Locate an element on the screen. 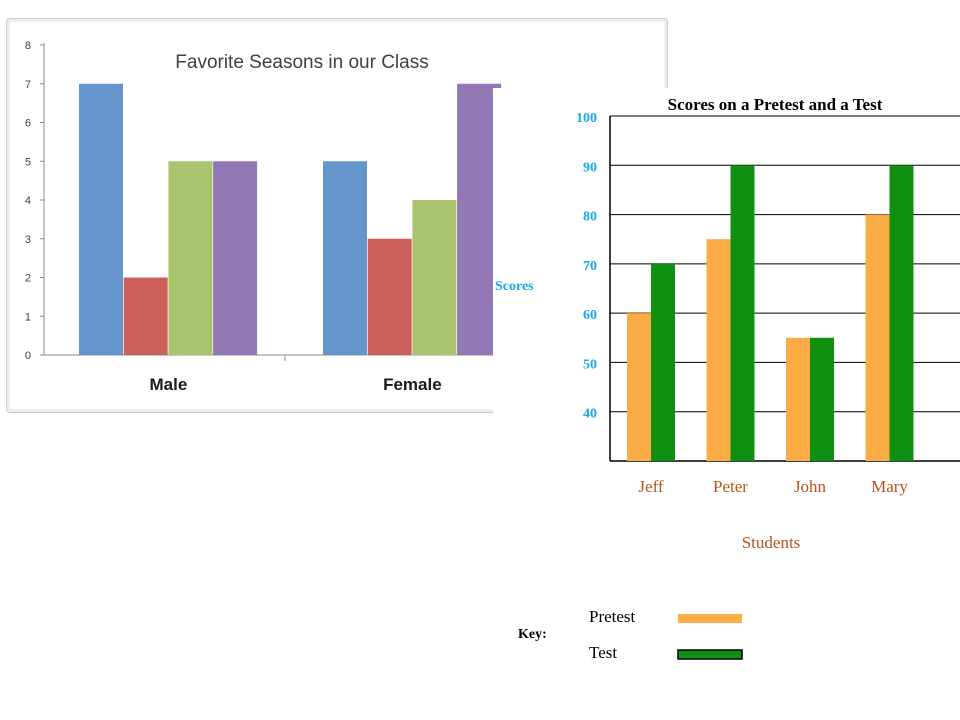 The height and width of the screenshot is (720, 960). y-tick-label: 5 is located at coordinates (28, 162).